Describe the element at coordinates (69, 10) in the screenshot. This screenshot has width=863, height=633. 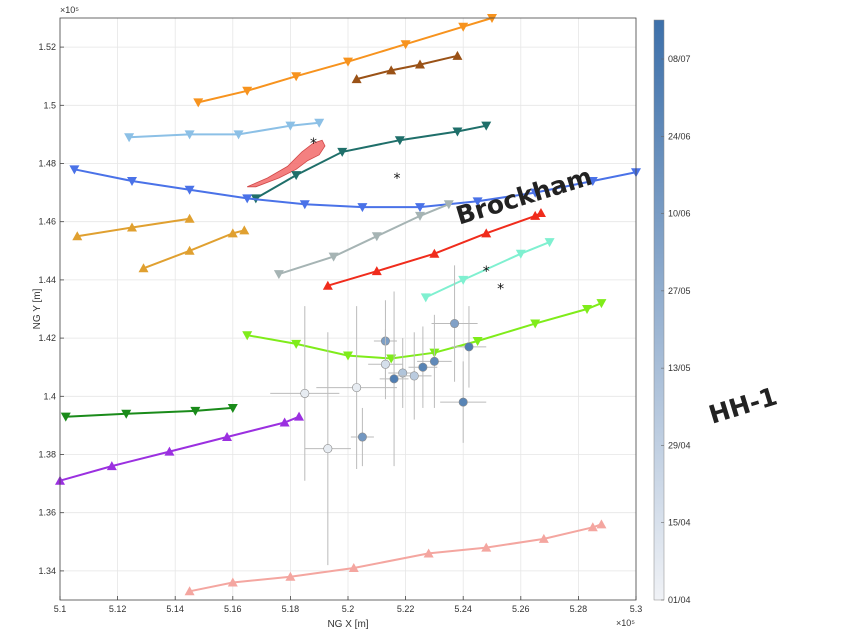
I see `y-exponent-label: ×10⁵` at that location.